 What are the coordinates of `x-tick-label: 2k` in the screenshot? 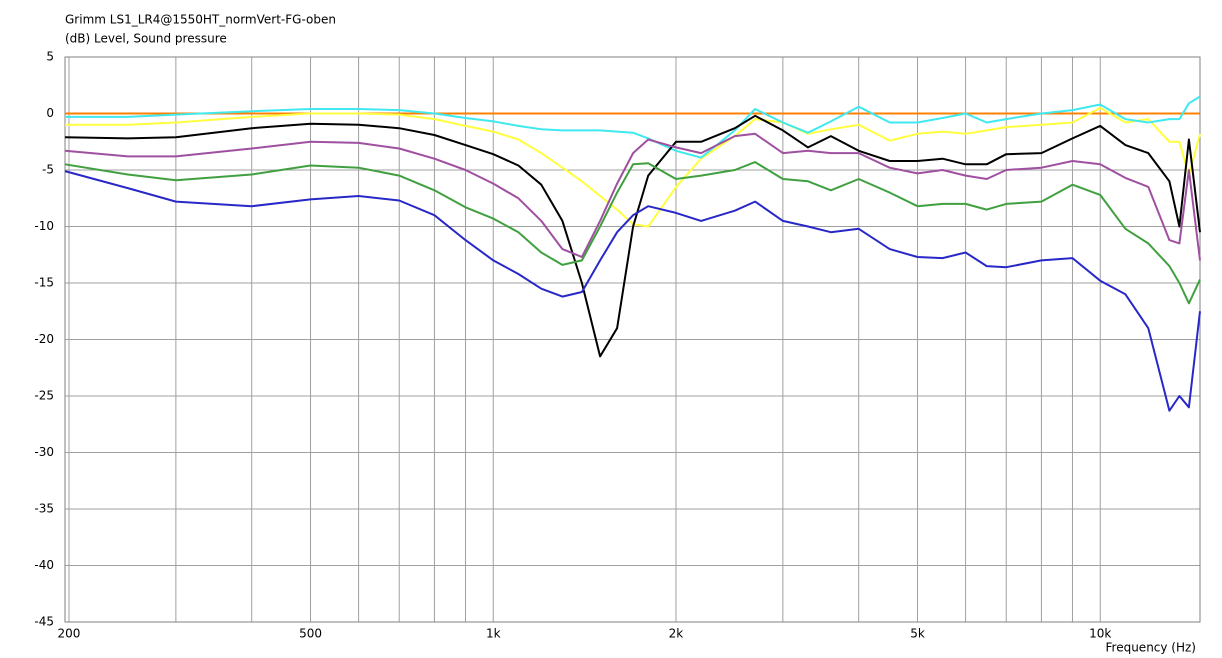 It's located at (676, 634).